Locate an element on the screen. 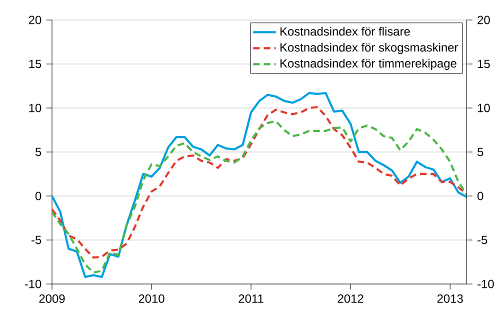 The height and width of the screenshot is (330, 500). y-tick-label: 5 is located at coordinates (38, 152).